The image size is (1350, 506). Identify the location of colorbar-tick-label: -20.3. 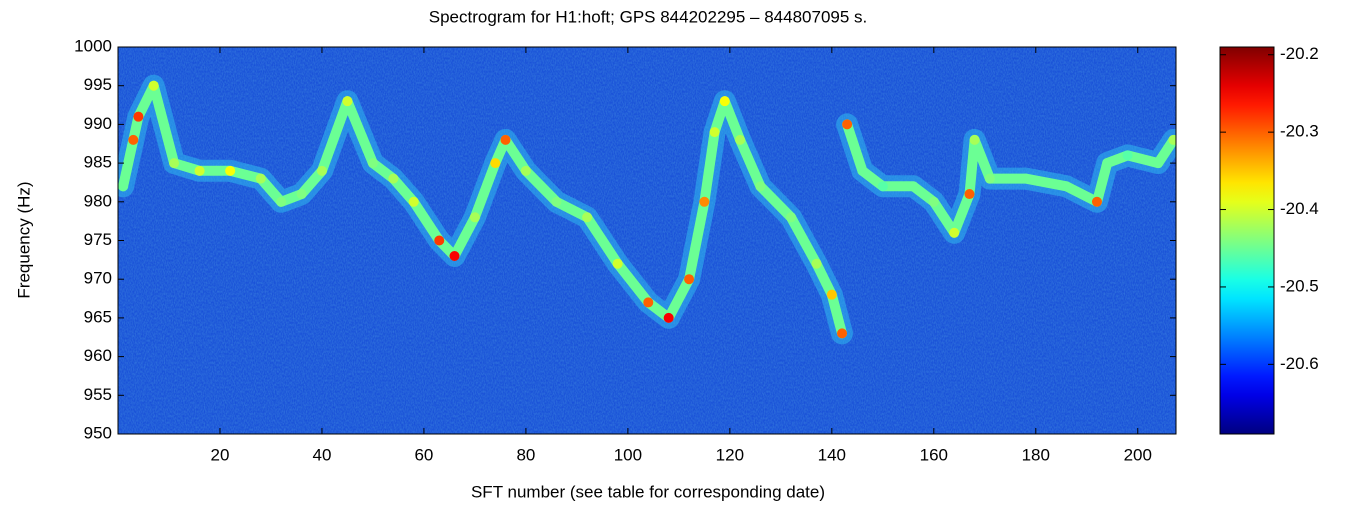
(1299, 131).